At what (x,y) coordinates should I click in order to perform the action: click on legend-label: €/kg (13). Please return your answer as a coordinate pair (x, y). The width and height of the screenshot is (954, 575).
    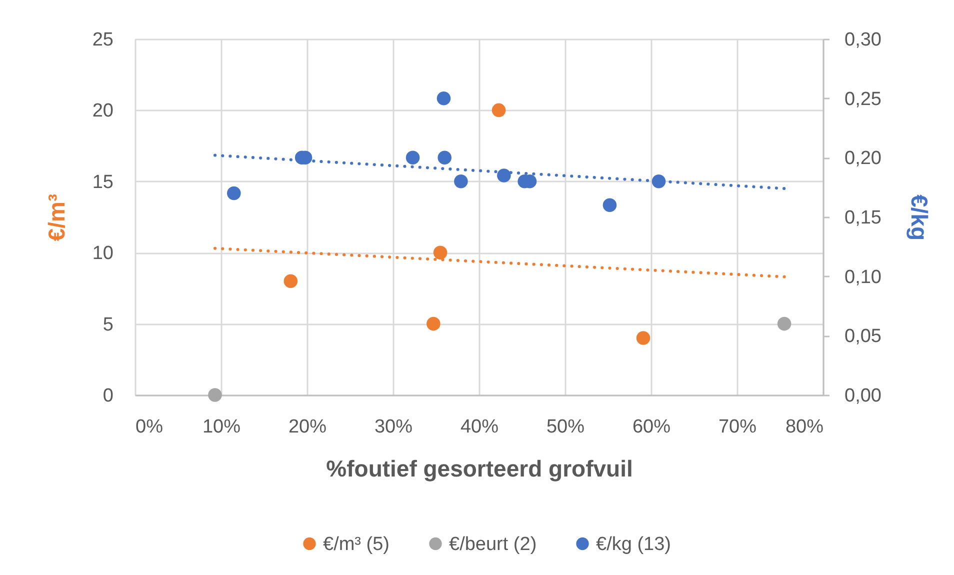
    Looking at the image, I should click on (633, 544).